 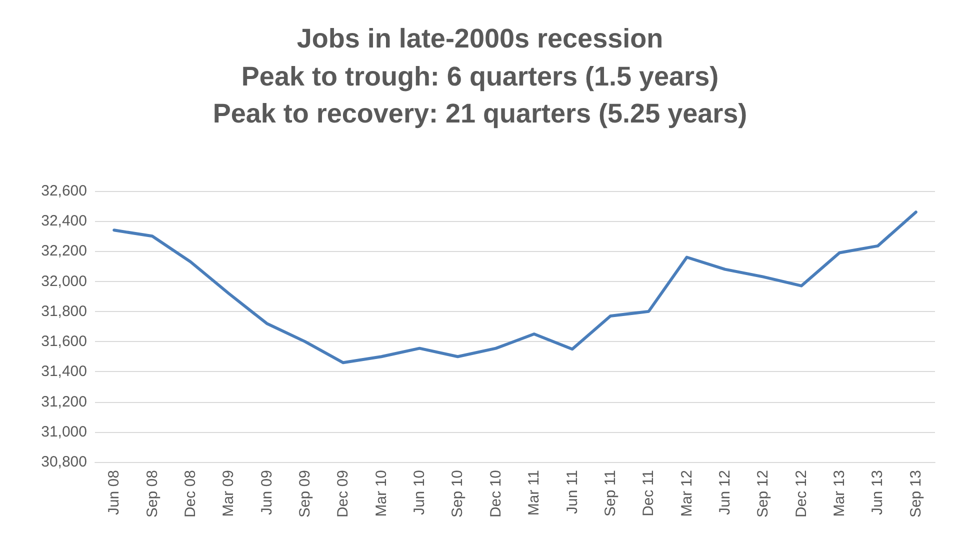 I want to click on chart-title: Jobs in late-2000s recession, so click(x=480, y=39).